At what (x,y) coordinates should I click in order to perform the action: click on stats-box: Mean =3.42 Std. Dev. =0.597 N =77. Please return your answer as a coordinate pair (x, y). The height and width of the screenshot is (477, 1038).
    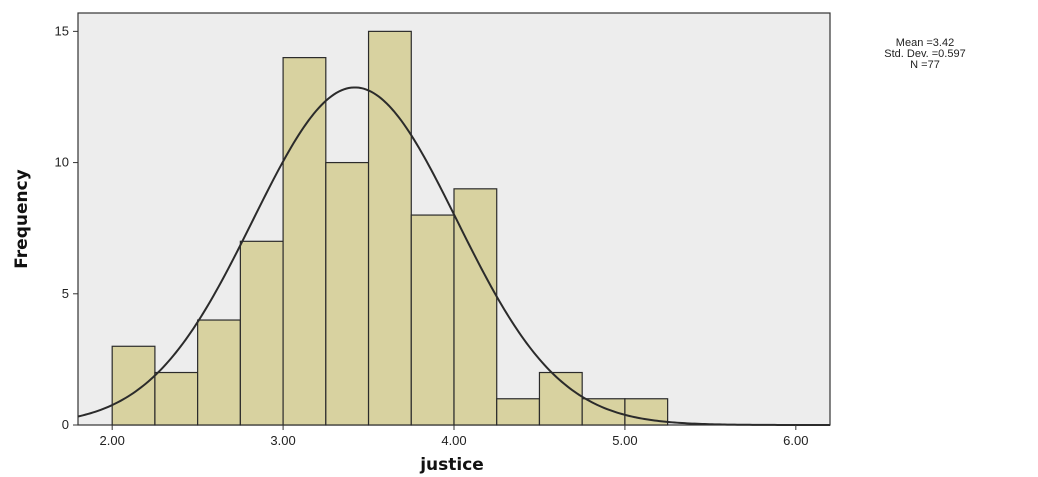
    Looking at the image, I should click on (925, 54).